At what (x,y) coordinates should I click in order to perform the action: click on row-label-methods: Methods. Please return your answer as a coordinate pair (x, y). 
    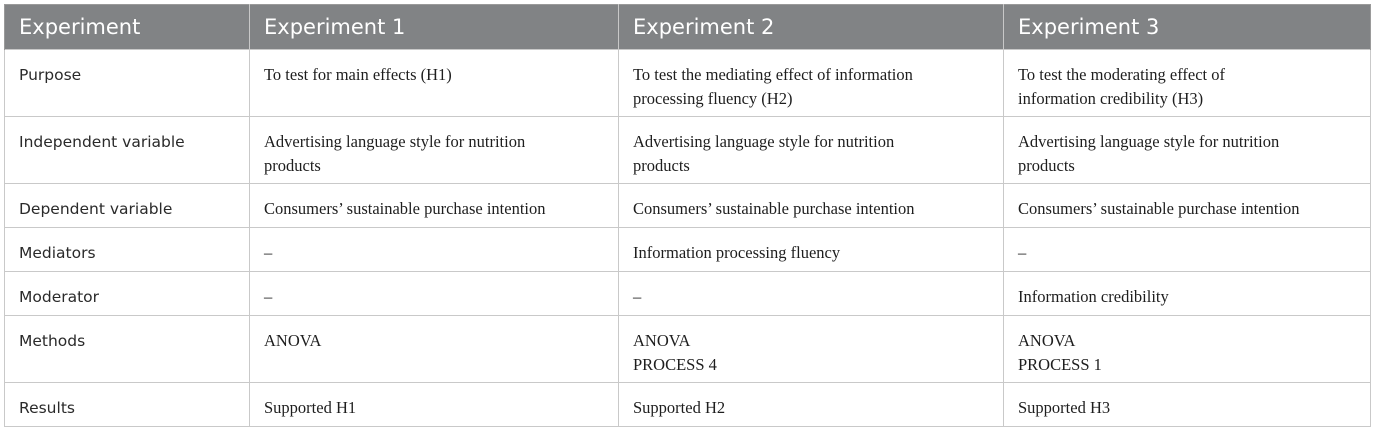
    Looking at the image, I should click on (127, 349).